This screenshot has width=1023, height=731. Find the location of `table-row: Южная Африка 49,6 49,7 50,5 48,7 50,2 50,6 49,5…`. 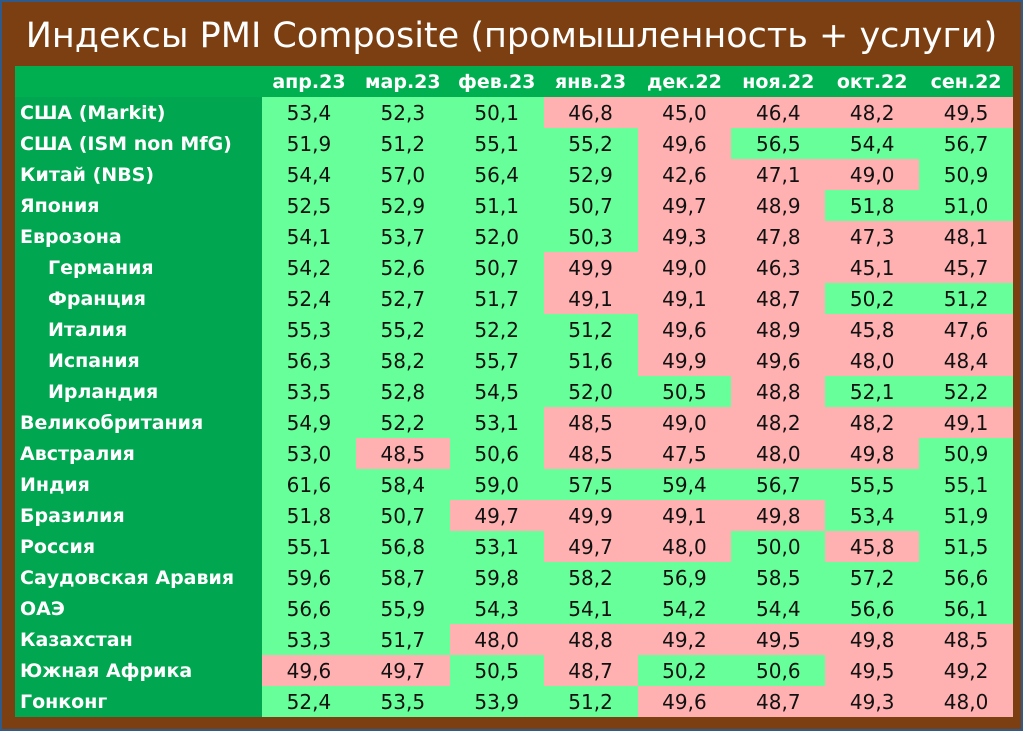

table-row: Южная Африка 49,6 49,7 50,5 48,7 50,2 50,6 49,5… is located at coordinates (514, 670).